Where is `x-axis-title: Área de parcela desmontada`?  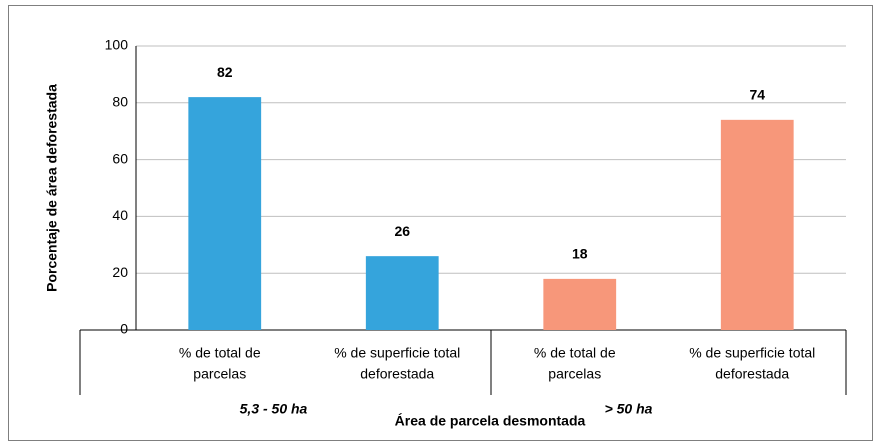
x-axis-title: Área de parcela desmontada is located at coordinates (490, 421).